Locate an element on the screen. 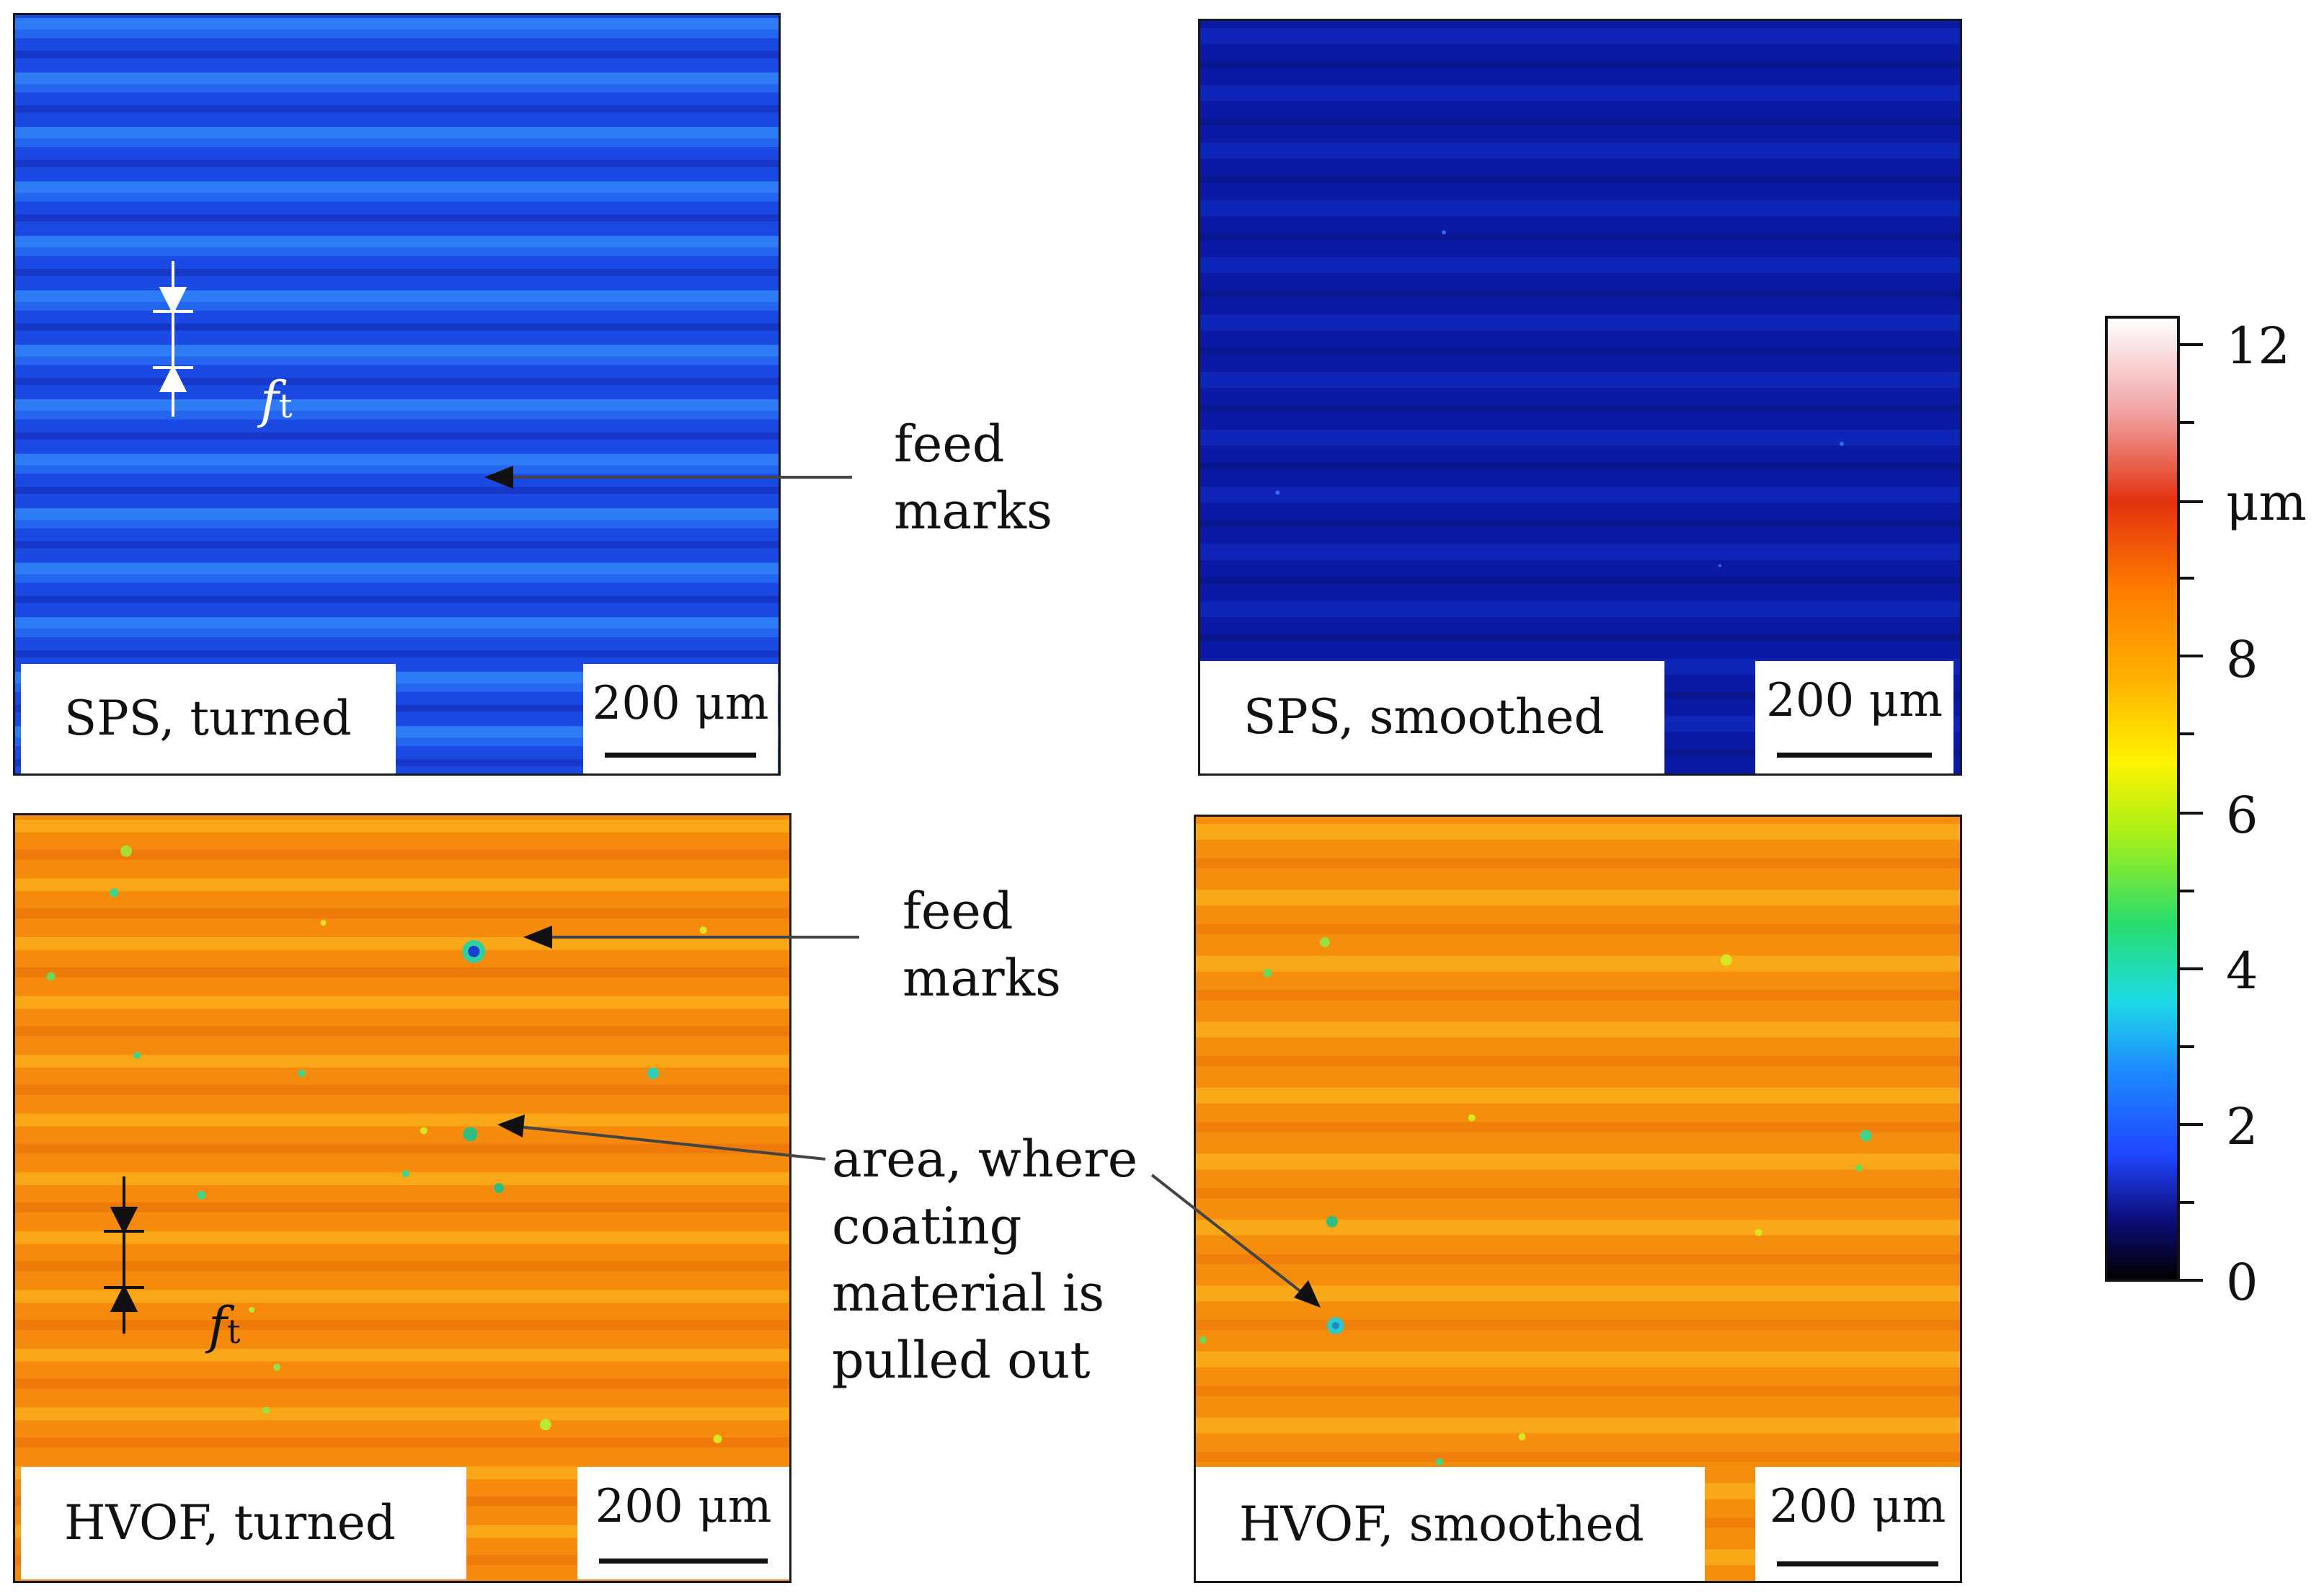 The height and width of the screenshot is (1596, 2324). colorbar-tick-0: 0 is located at coordinates (2242, 1282).